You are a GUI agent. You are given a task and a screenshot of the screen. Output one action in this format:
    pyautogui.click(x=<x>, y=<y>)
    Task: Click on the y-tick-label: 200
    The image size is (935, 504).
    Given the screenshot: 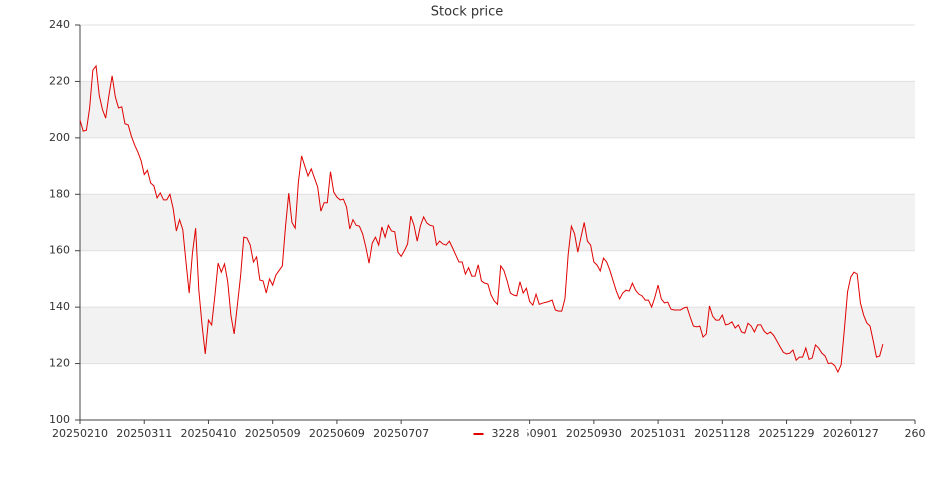 What is the action you would take?
    pyautogui.click(x=59, y=137)
    